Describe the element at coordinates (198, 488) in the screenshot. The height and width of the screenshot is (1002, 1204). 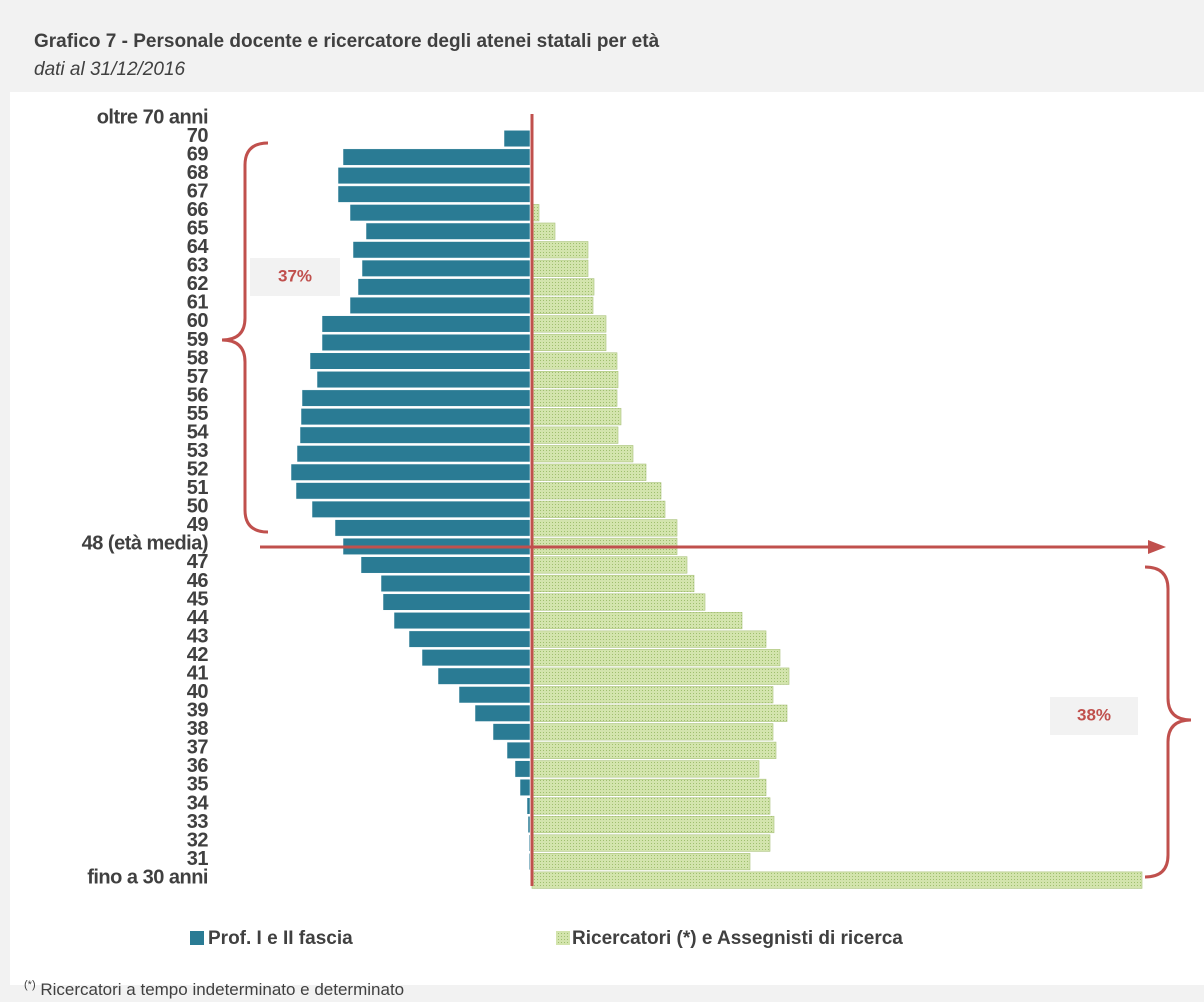
I see `y-tick-label: 51` at that location.